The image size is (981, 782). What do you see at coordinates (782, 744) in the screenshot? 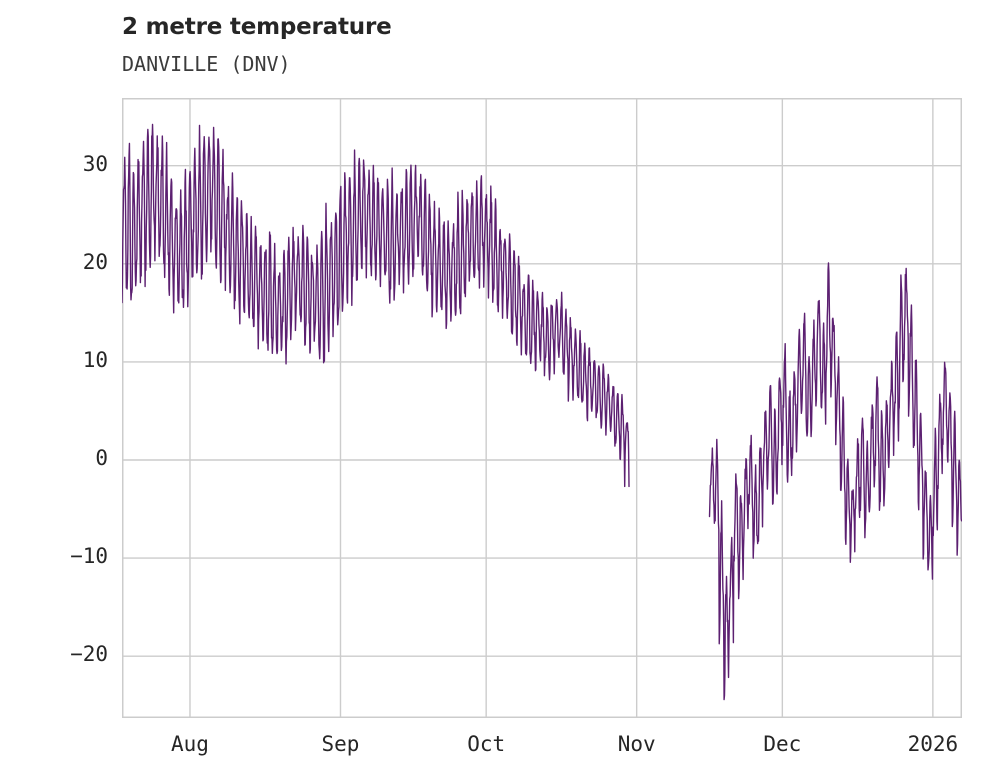
I see `x-tick-label: Dec` at bounding box center [782, 744].